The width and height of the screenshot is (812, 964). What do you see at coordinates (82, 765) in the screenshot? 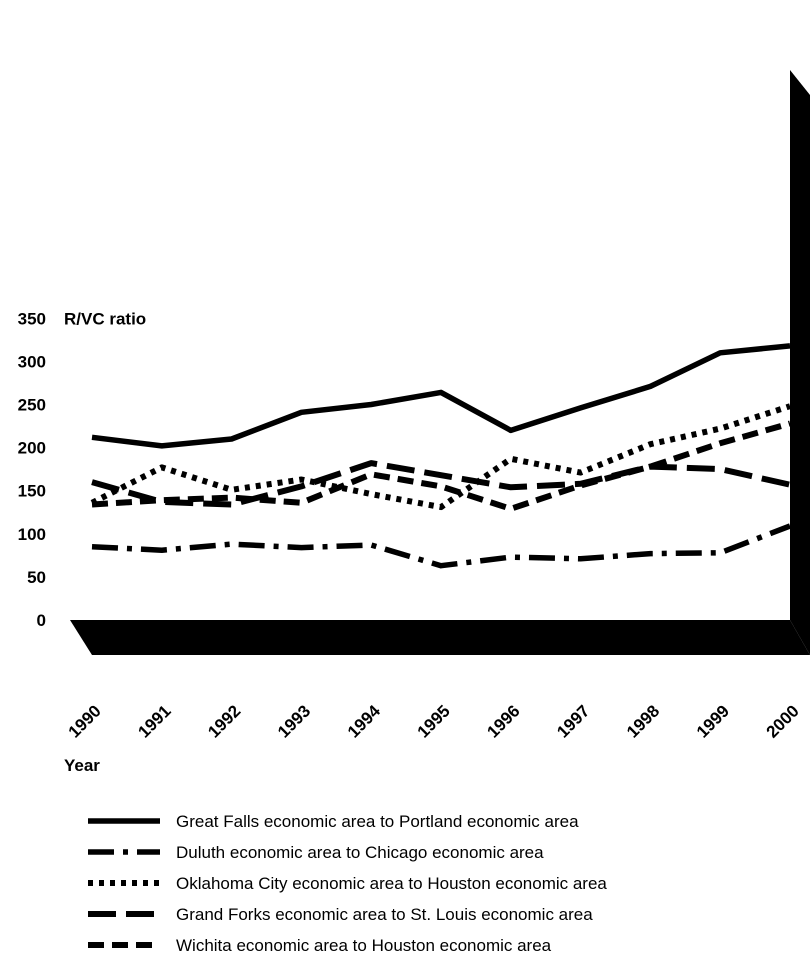
I see `x-axis-title: Year` at bounding box center [82, 765].